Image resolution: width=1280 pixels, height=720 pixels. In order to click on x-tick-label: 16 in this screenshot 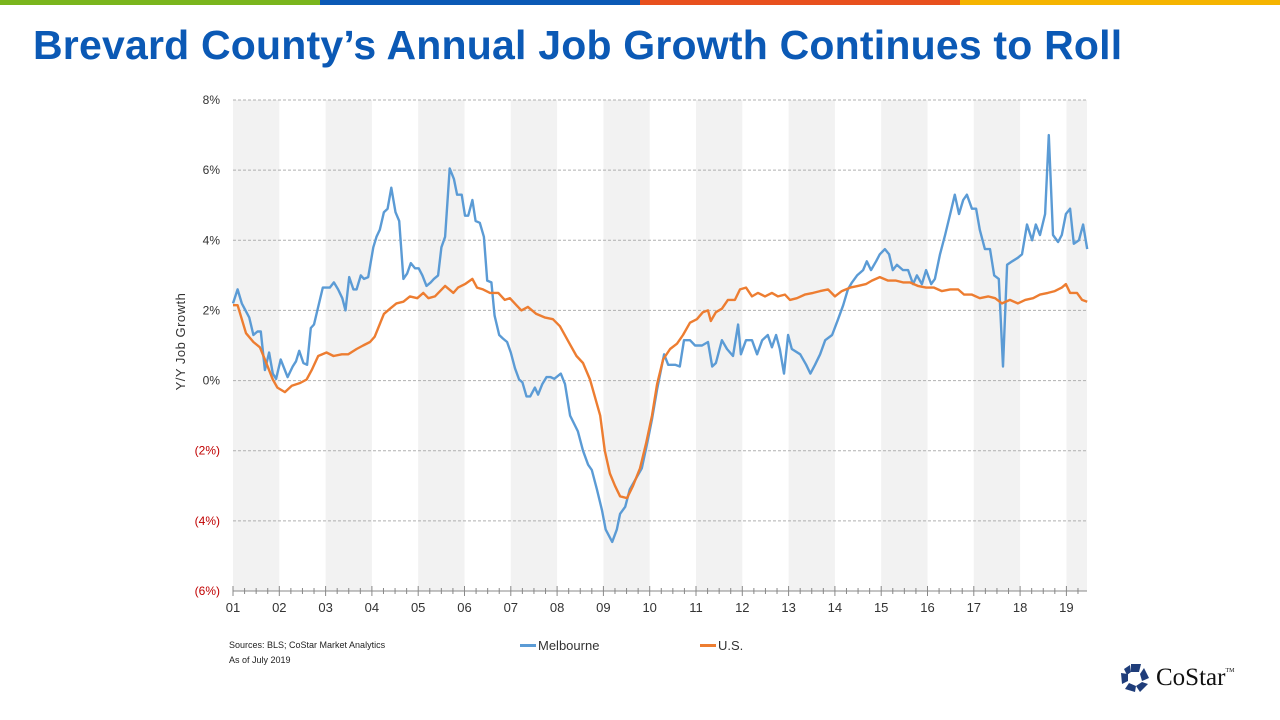, I will do `click(927, 607)`.